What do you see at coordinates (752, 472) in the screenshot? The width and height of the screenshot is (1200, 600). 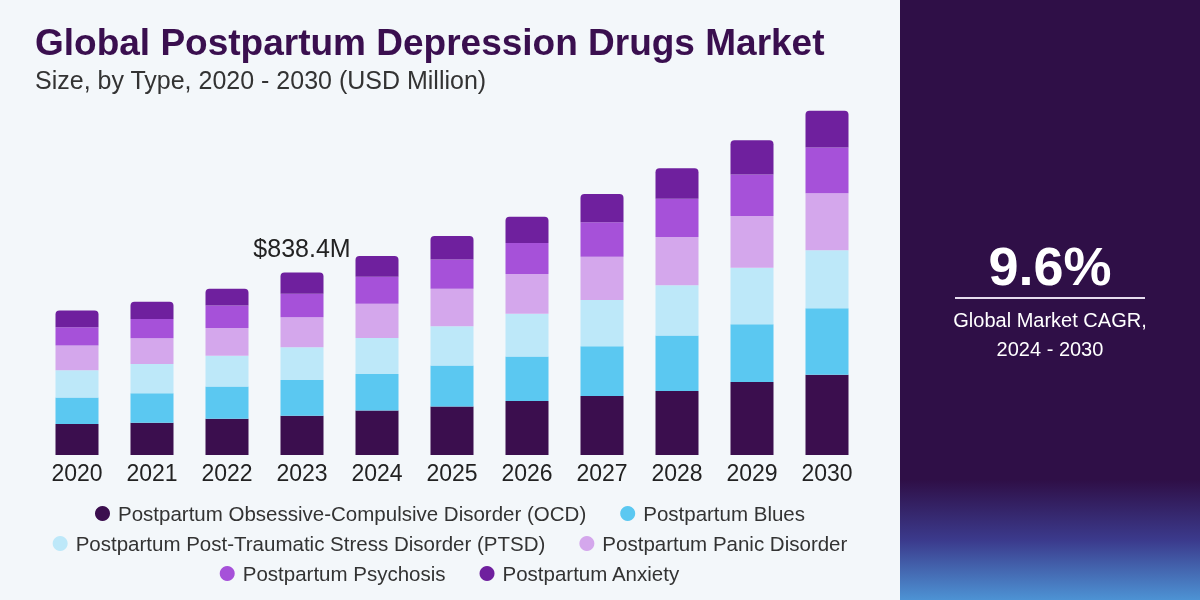 I see `x-tick-label: 2029` at bounding box center [752, 472].